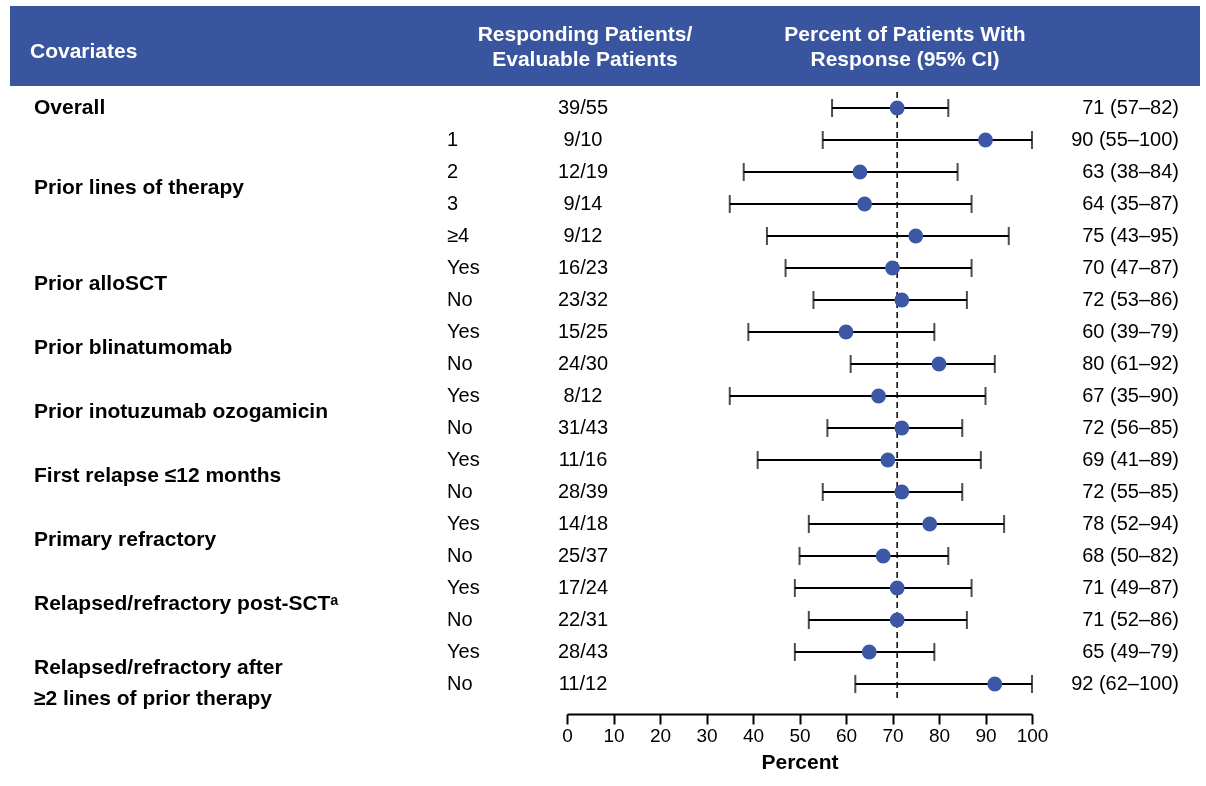 The height and width of the screenshot is (786, 1206). Describe the element at coordinates (186, 602) in the screenshot. I see `text: Relapsed/refractory post-SCTᵃ` at that location.